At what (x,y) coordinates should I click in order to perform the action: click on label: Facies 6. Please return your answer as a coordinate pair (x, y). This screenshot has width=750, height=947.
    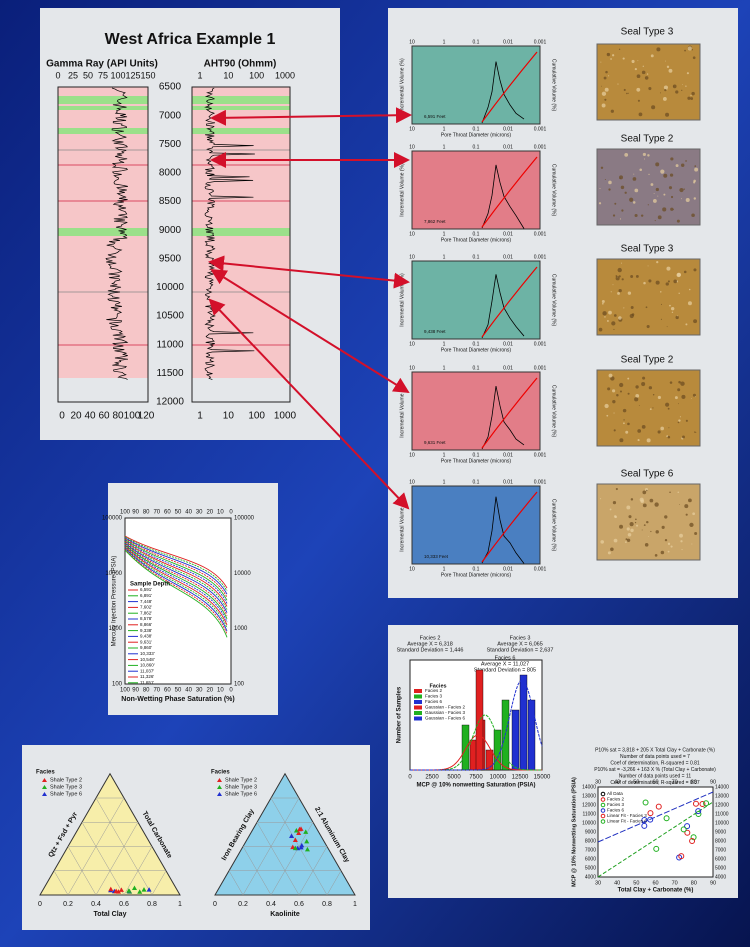
    Looking at the image, I should click on (505, 658).